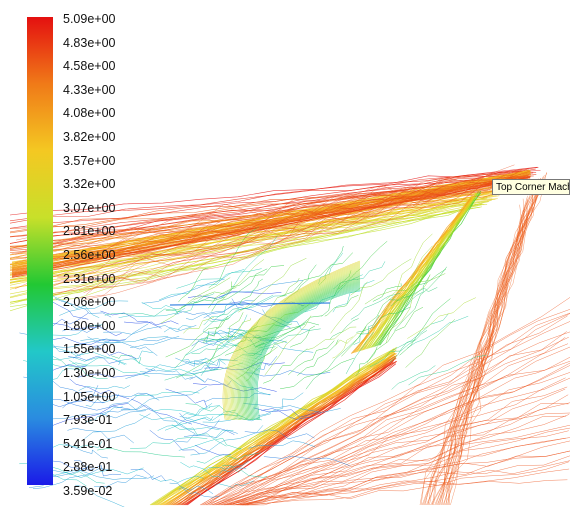 The height and width of the screenshot is (507, 570). What do you see at coordinates (89, 373) in the screenshot?
I see `color-scale-label: 1.30e+00` at bounding box center [89, 373].